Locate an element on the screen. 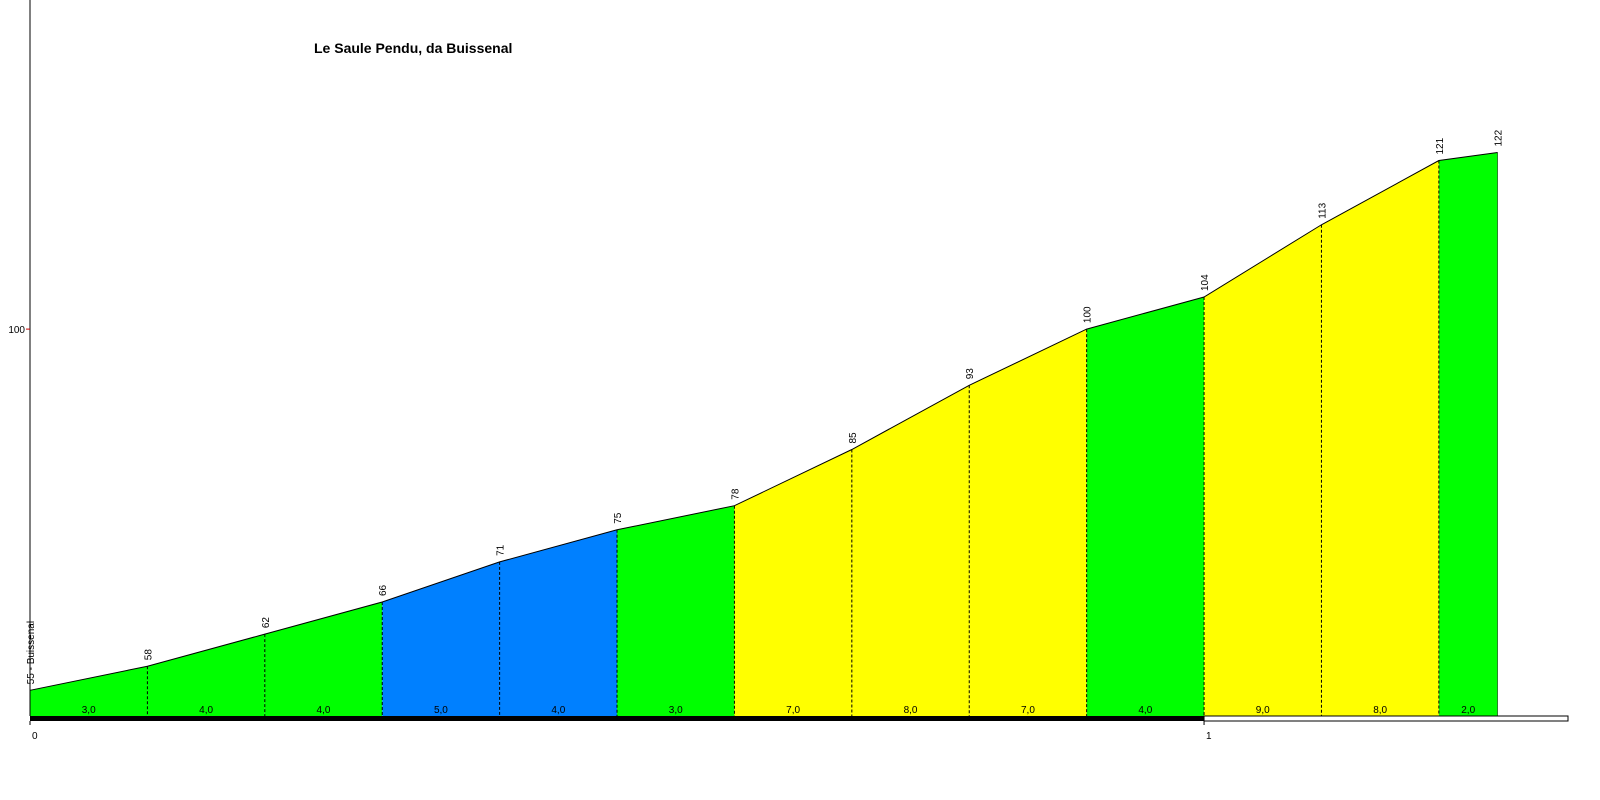 Image resolution: width=1600 pixels, height=800 pixels. elevation-label: 100 is located at coordinates (1088, 314).